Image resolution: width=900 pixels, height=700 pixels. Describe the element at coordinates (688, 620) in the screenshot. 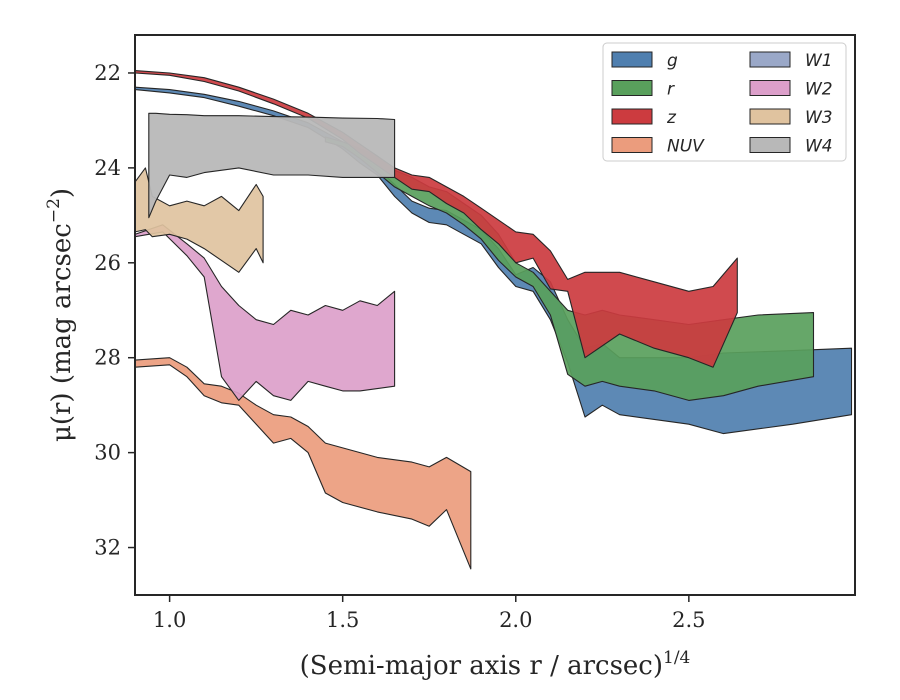

I see `x-tick-label: 2.5` at that location.